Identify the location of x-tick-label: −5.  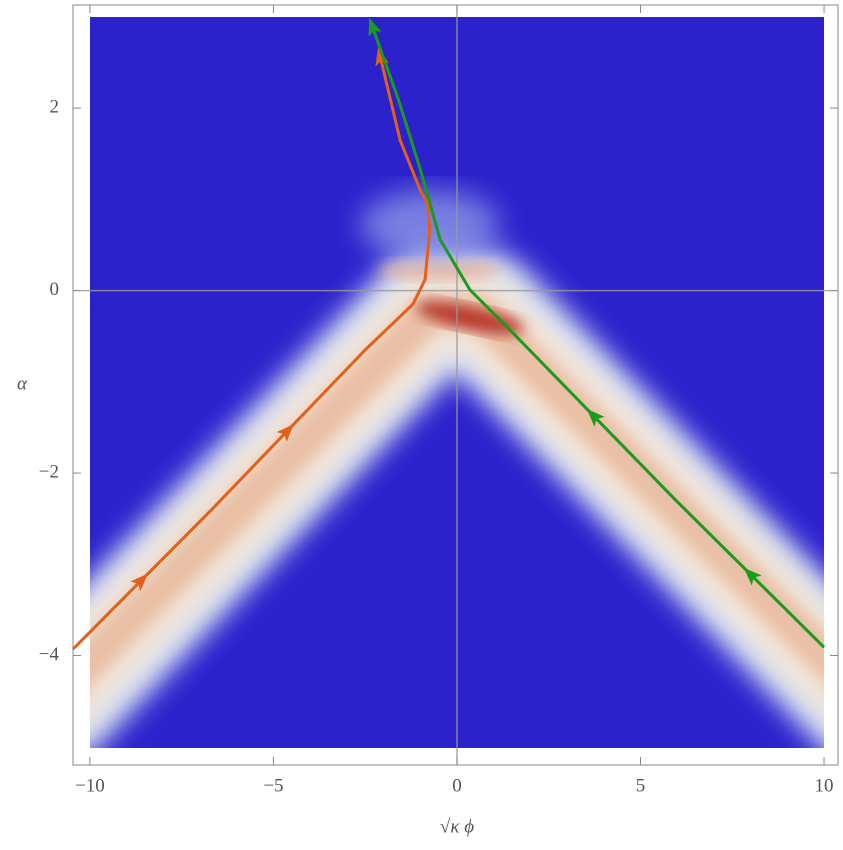
(273, 785).